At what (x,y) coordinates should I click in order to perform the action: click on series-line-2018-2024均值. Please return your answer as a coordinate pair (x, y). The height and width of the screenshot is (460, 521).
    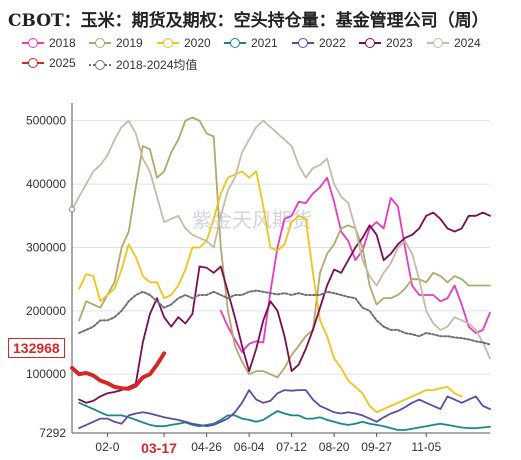
    Looking at the image, I should click on (284, 317).